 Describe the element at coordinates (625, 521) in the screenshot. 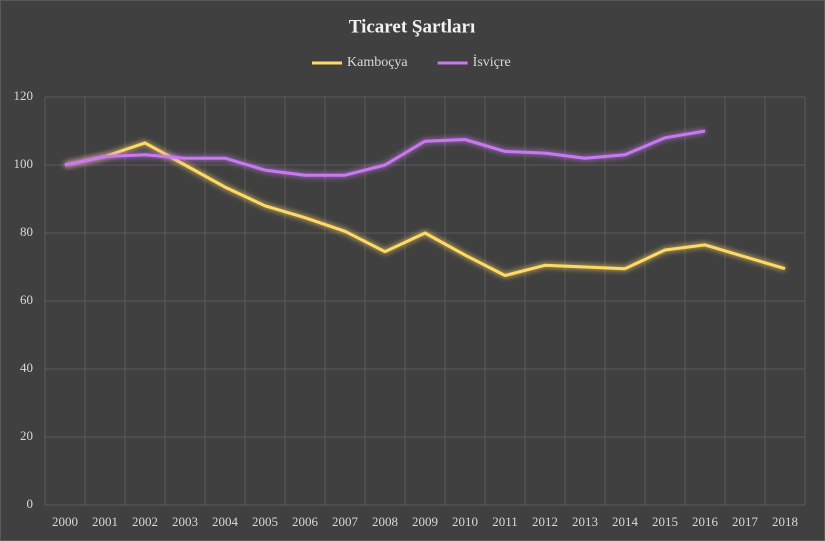

I see `x-tick-label: 2014` at that location.